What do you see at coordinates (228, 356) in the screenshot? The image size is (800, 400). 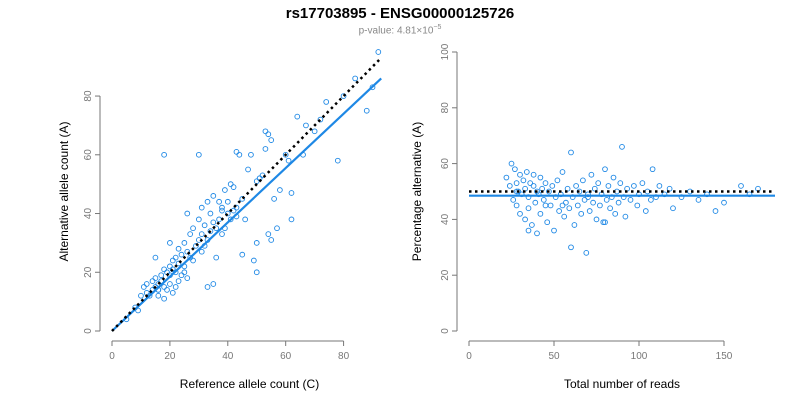 I see `x-tick-label: 40` at bounding box center [228, 356].